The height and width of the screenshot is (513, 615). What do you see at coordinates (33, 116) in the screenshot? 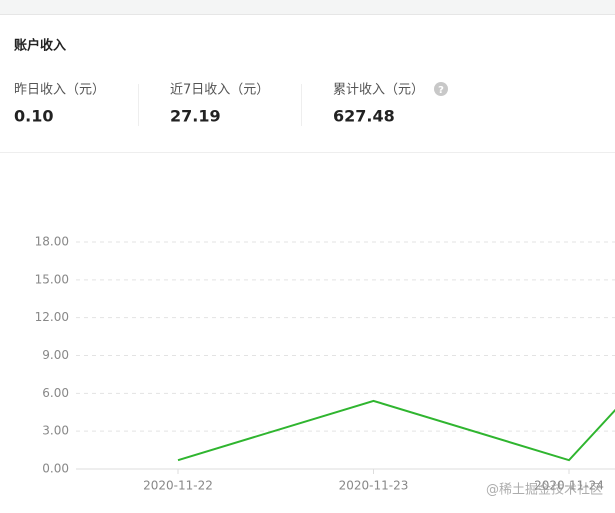
I see `stat-value: 0.10` at bounding box center [33, 116].